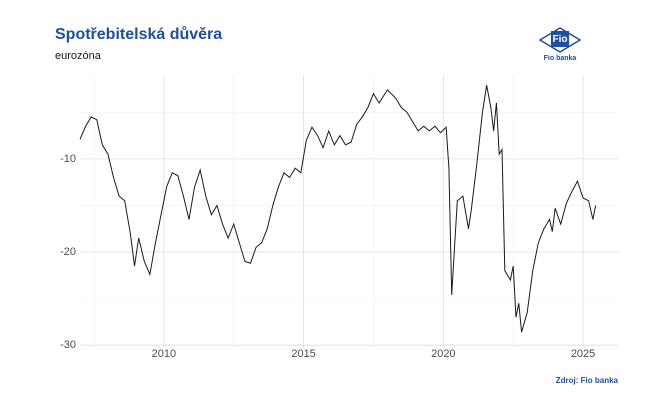 The image size is (645, 412). I want to click on logo-box, so click(560, 39).